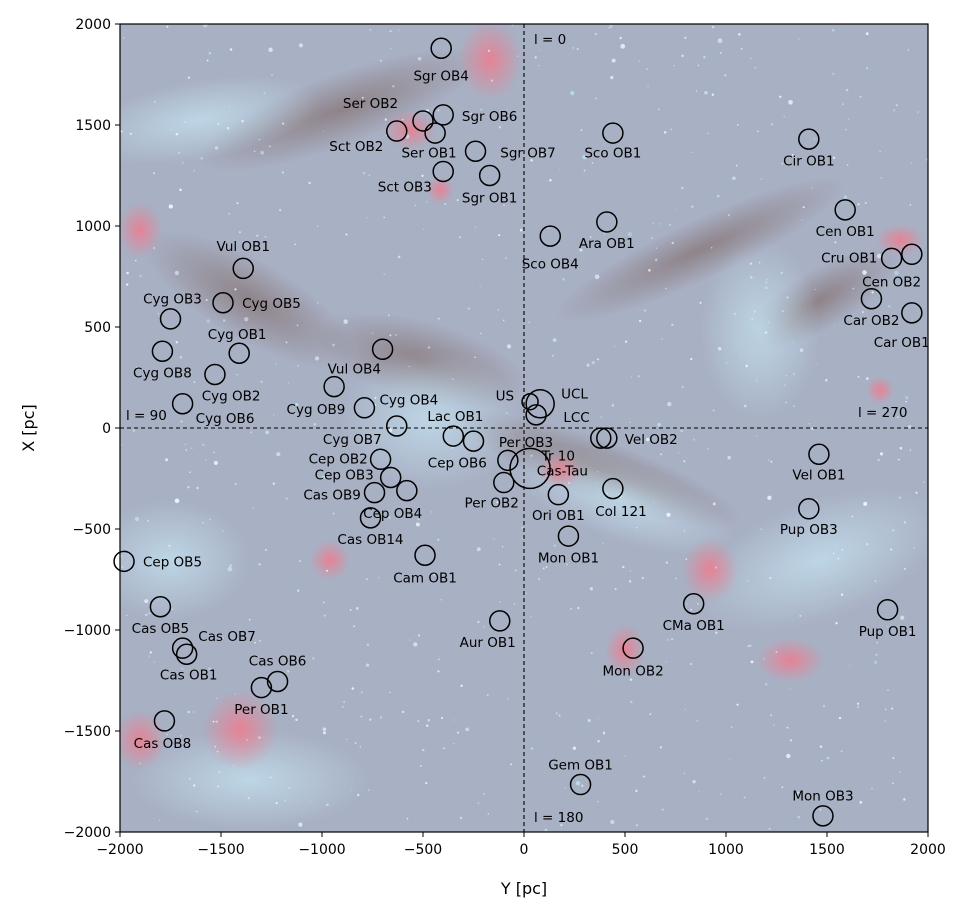 Image resolution: width=960 pixels, height=904 pixels. What do you see at coordinates (632, 671) in the screenshot?
I see `association-label: Mon OB2` at bounding box center [632, 671].